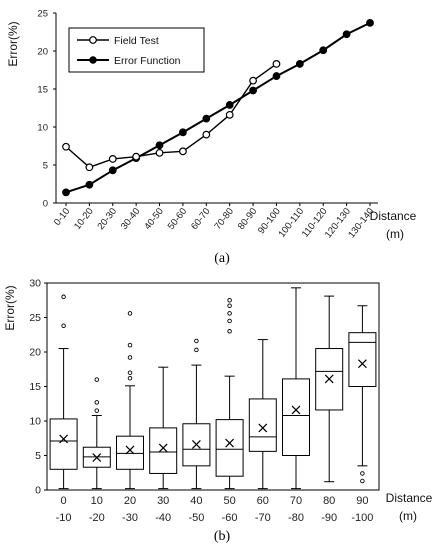  I want to click on panel-a-x-axis-label: Distance, so click(393, 216).